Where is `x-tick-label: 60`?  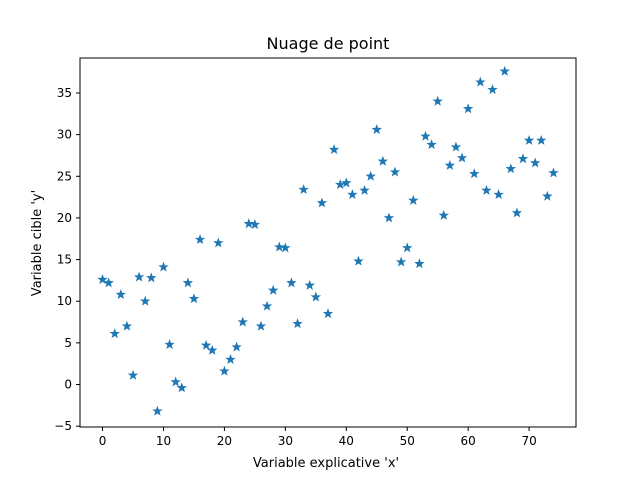
x-tick-label: 60 is located at coordinates (468, 441).